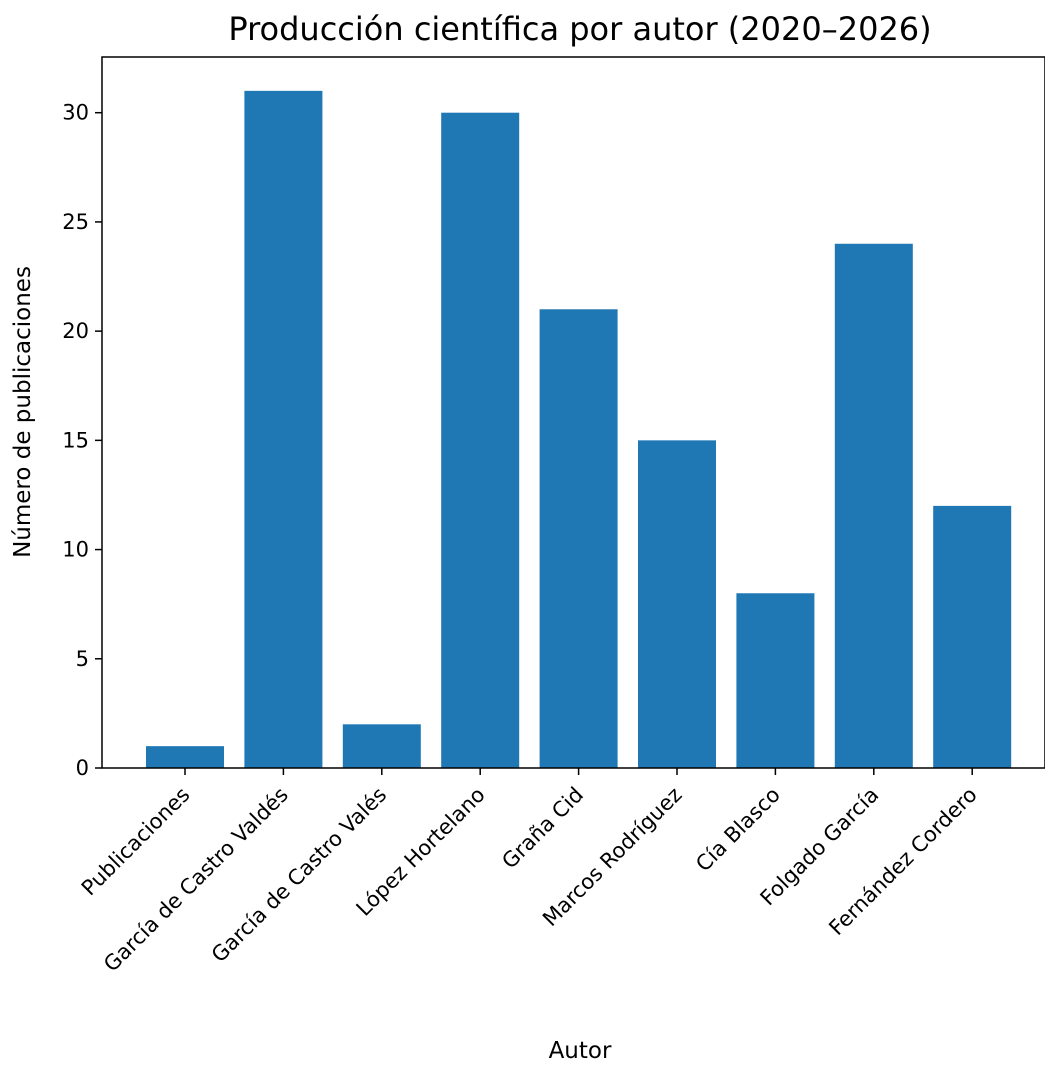  Describe the element at coordinates (75, 550) in the screenshot. I see `y-tick-label: 10` at that location.